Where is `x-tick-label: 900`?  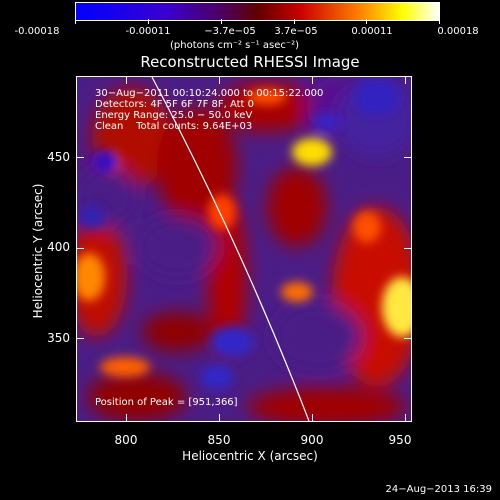
x-tick-label: 900 is located at coordinates (312, 440).